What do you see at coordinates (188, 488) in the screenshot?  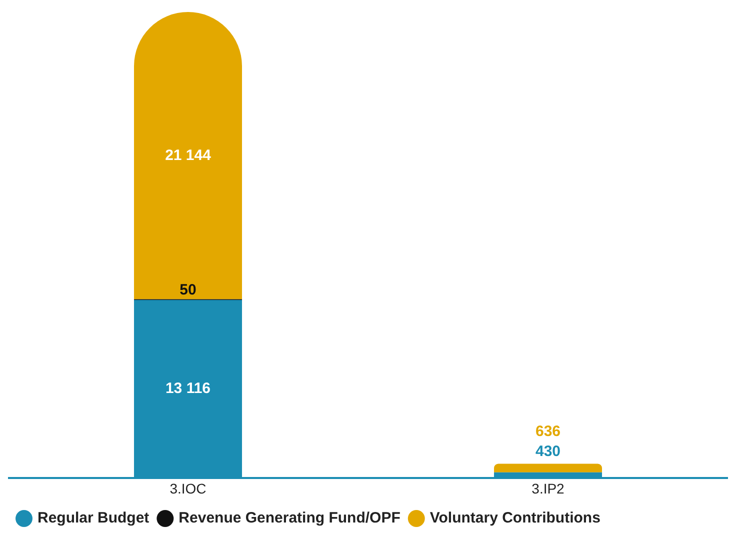 I see `x-tick-label: 3.IOC` at bounding box center [188, 488].